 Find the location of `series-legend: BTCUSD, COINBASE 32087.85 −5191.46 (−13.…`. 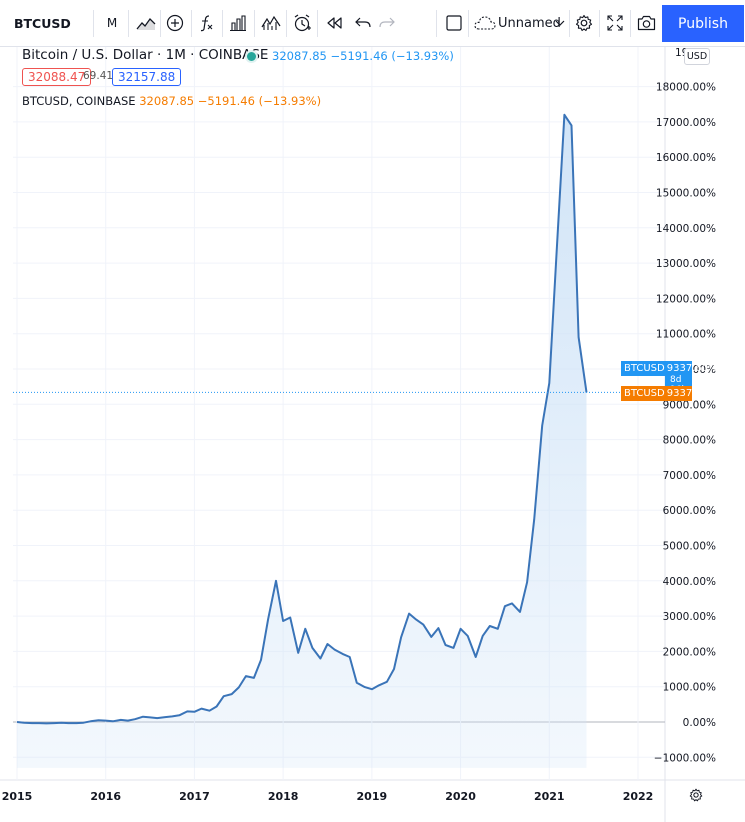

series-legend: BTCUSD, COINBASE 32087.85 −5191.46 (−13.… is located at coordinates (171, 101).